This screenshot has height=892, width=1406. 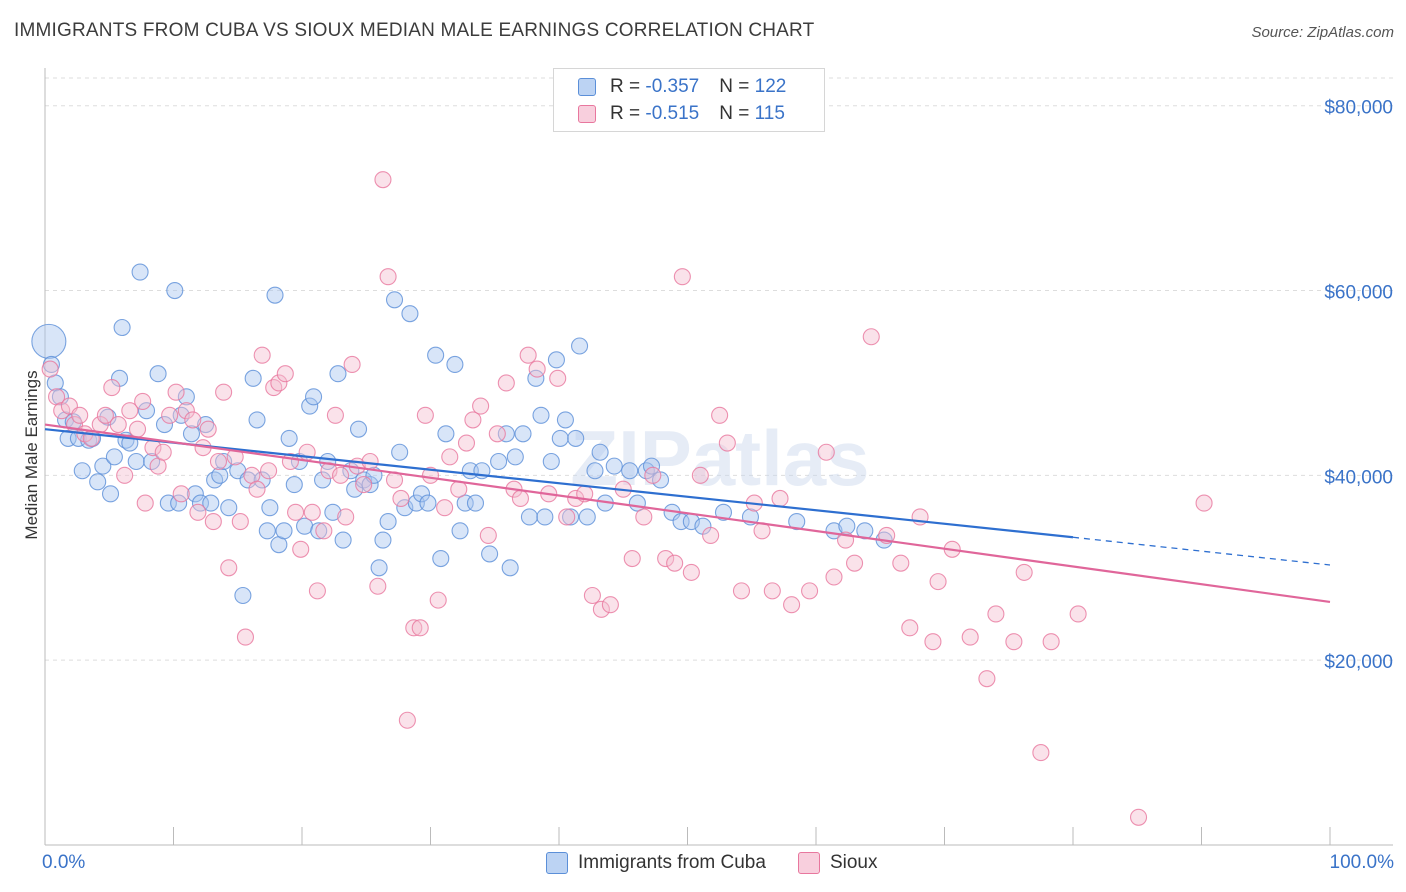 I want to click on series-legend-cuba: Immigrants from Cuba, so click(x=656, y=863).